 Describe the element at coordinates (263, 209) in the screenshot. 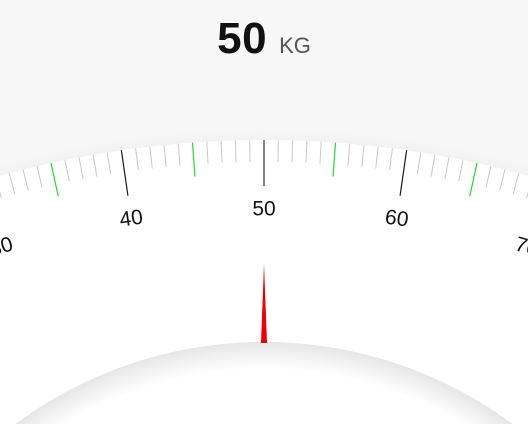

I see `tick-label: 50` at that location.